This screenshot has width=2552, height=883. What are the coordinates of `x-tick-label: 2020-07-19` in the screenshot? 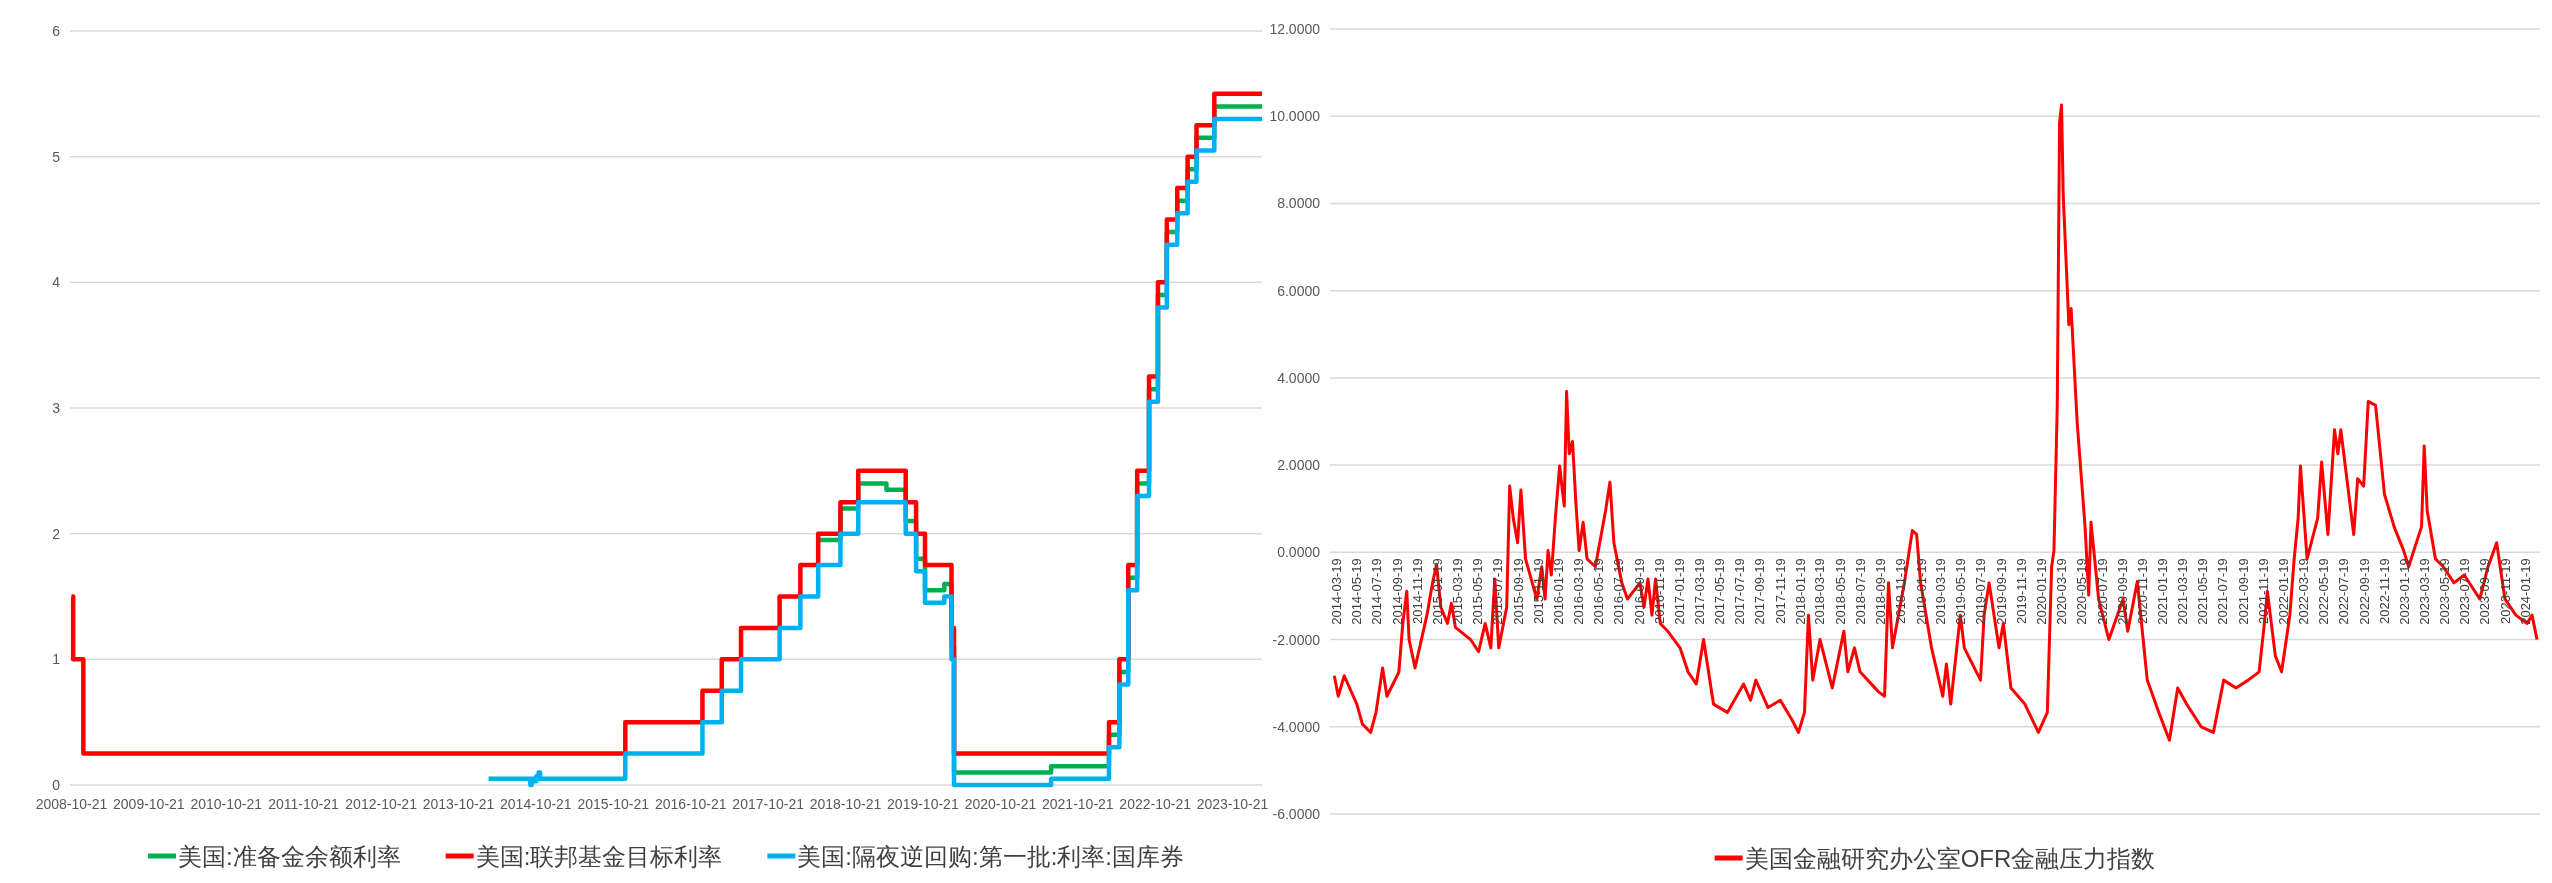 It's located at (2102, 591).